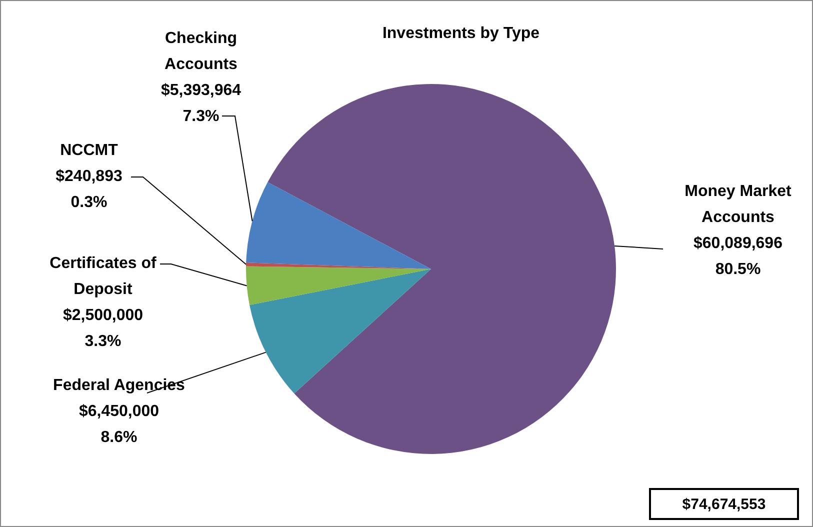 This screenshot has width=813, height=527. What do you see at coordinates (104, 276) in the screenshot?
I see `slice-label: Certificates of Deposit` at bounding box center [104, 276].